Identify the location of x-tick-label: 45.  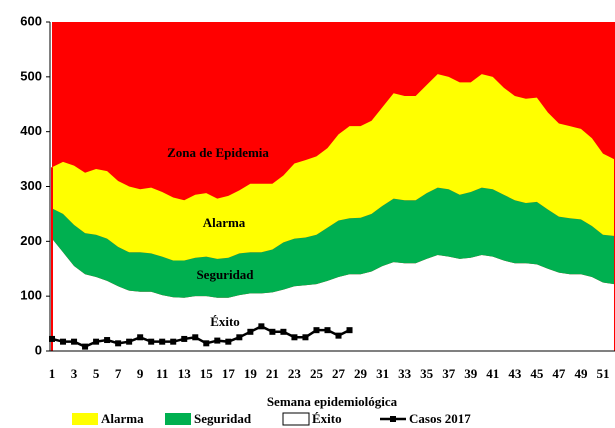
(537, 373).